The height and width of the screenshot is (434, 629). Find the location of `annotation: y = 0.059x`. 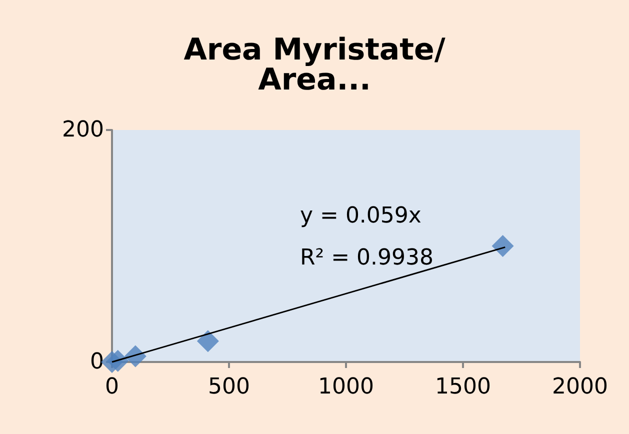

annotation: y = 0.059x is located at coordinates (361, 216).